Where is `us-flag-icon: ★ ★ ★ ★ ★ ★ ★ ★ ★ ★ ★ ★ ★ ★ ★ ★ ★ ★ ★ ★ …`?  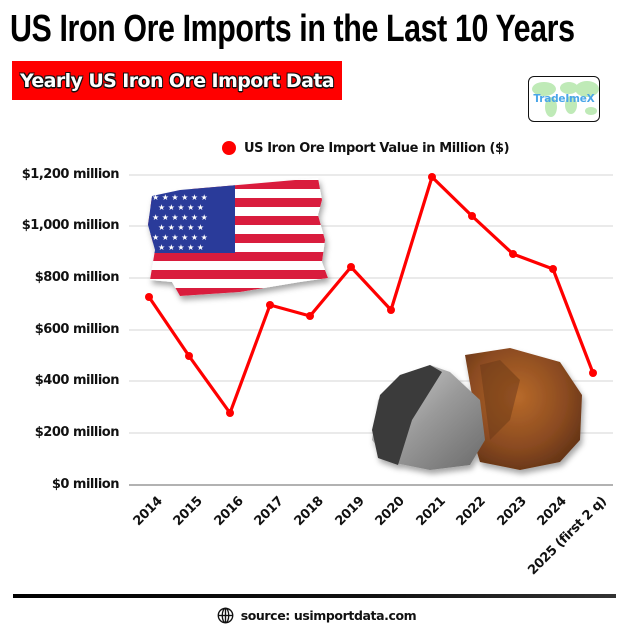 us-flag-icon: ★ ★ ★ ★ ★ ★ ★ ★ ★ ★ ★ ★ ★ ★ ★ ★ ★ ★ ★ ★ … is located at coordinates (238, 237).